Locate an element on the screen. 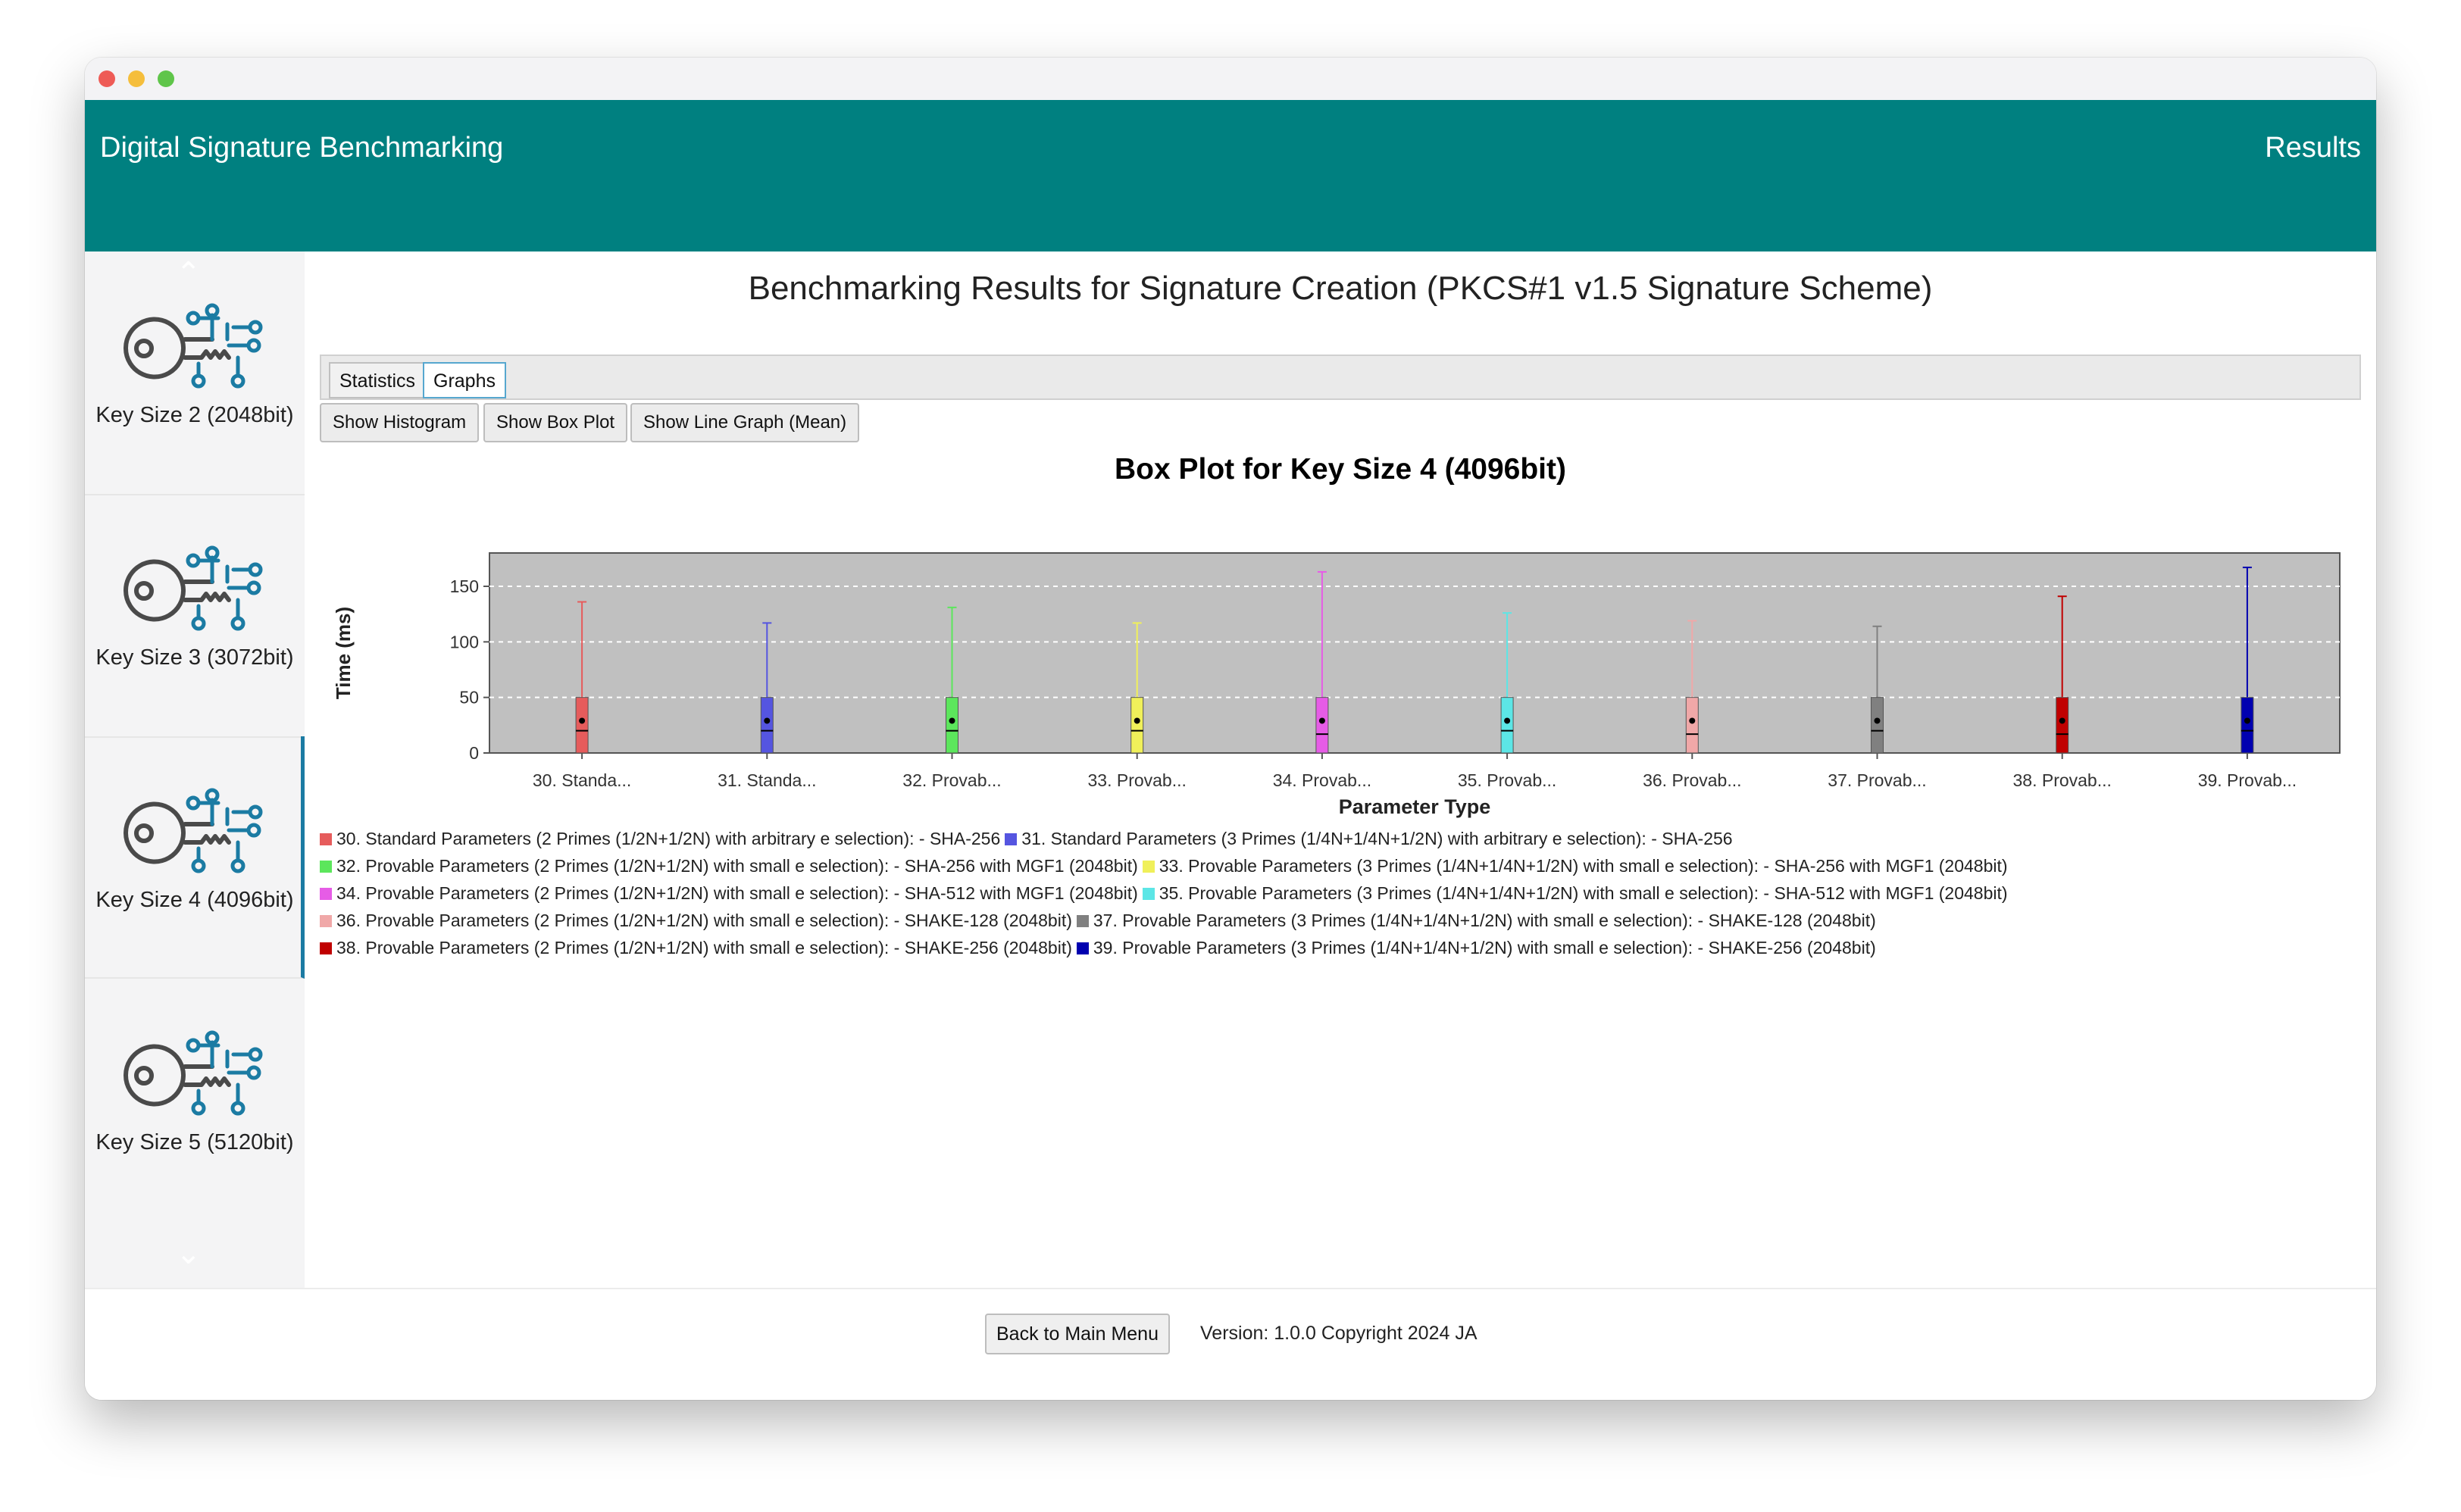  y-axis-label: Time (ms) is located at coordinates (344, 653).